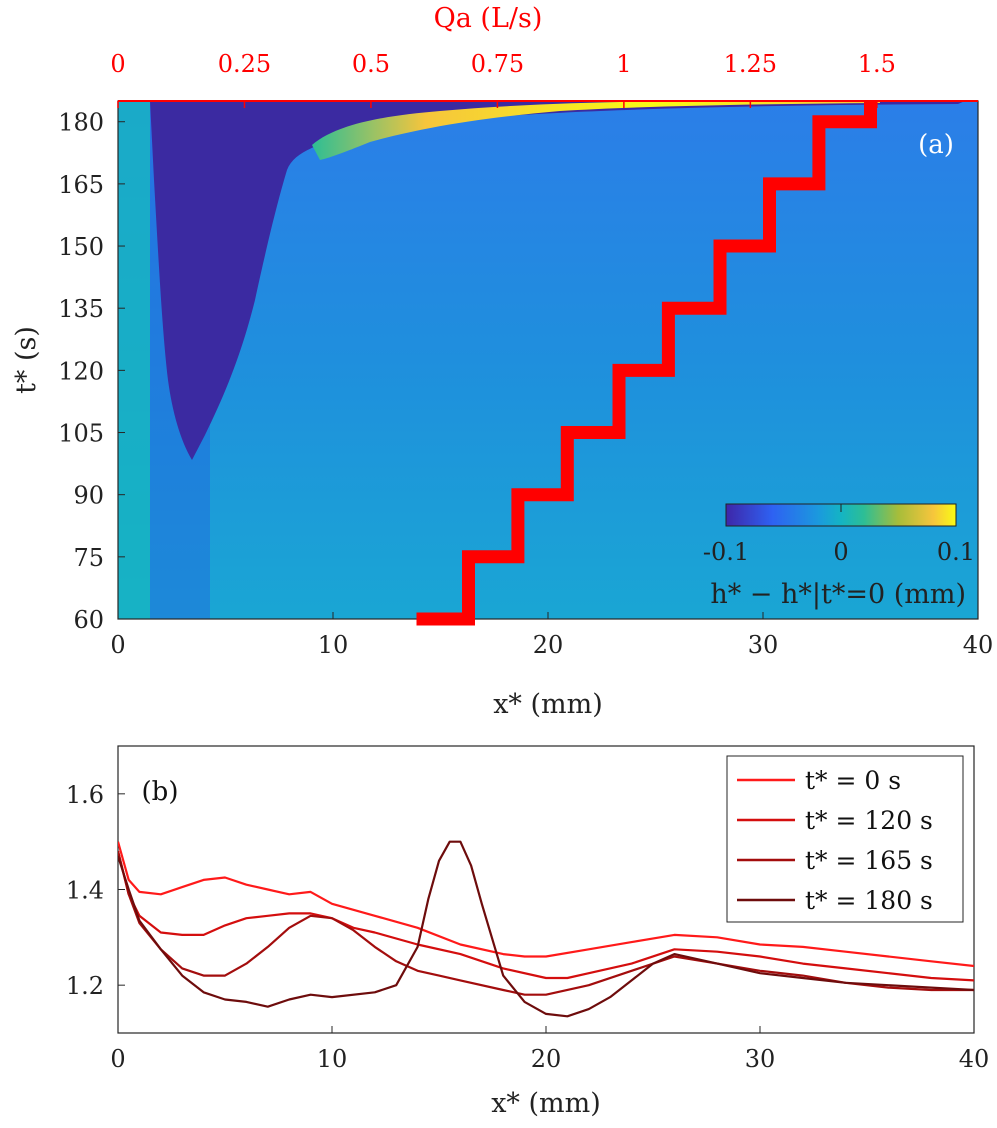  I want to click on x-ticks-b: 0 10 20 30 40, so click(549, 1049).